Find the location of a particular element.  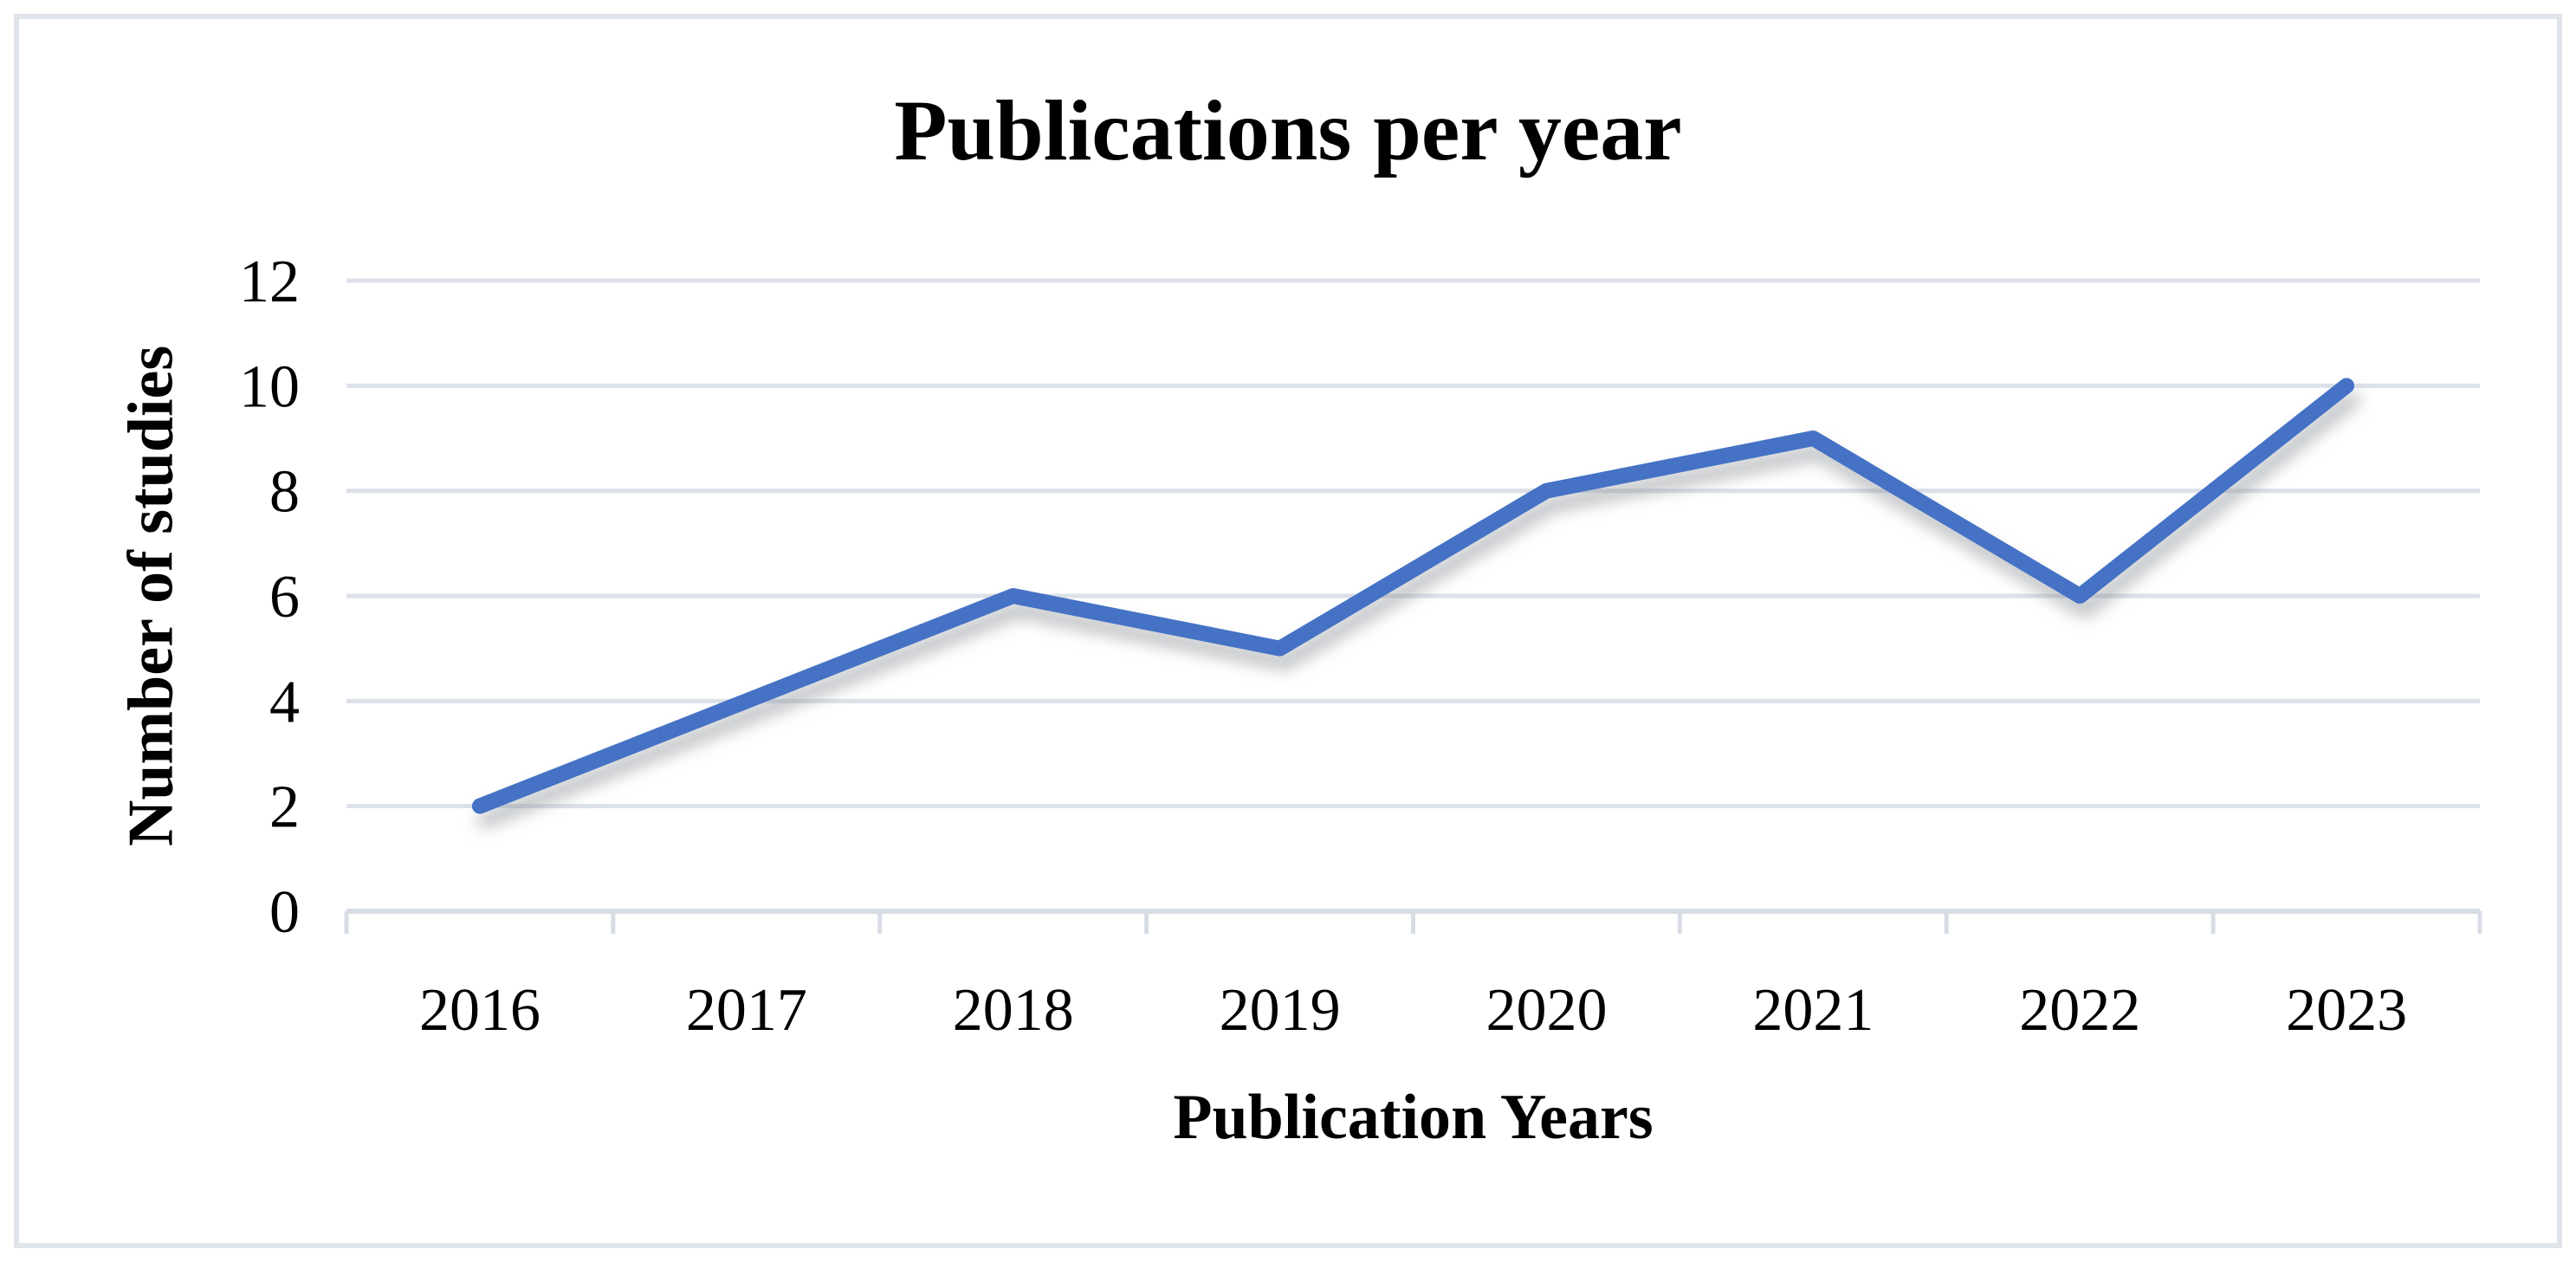

y-tick-label: 2 is located at coordinates (284, 808).